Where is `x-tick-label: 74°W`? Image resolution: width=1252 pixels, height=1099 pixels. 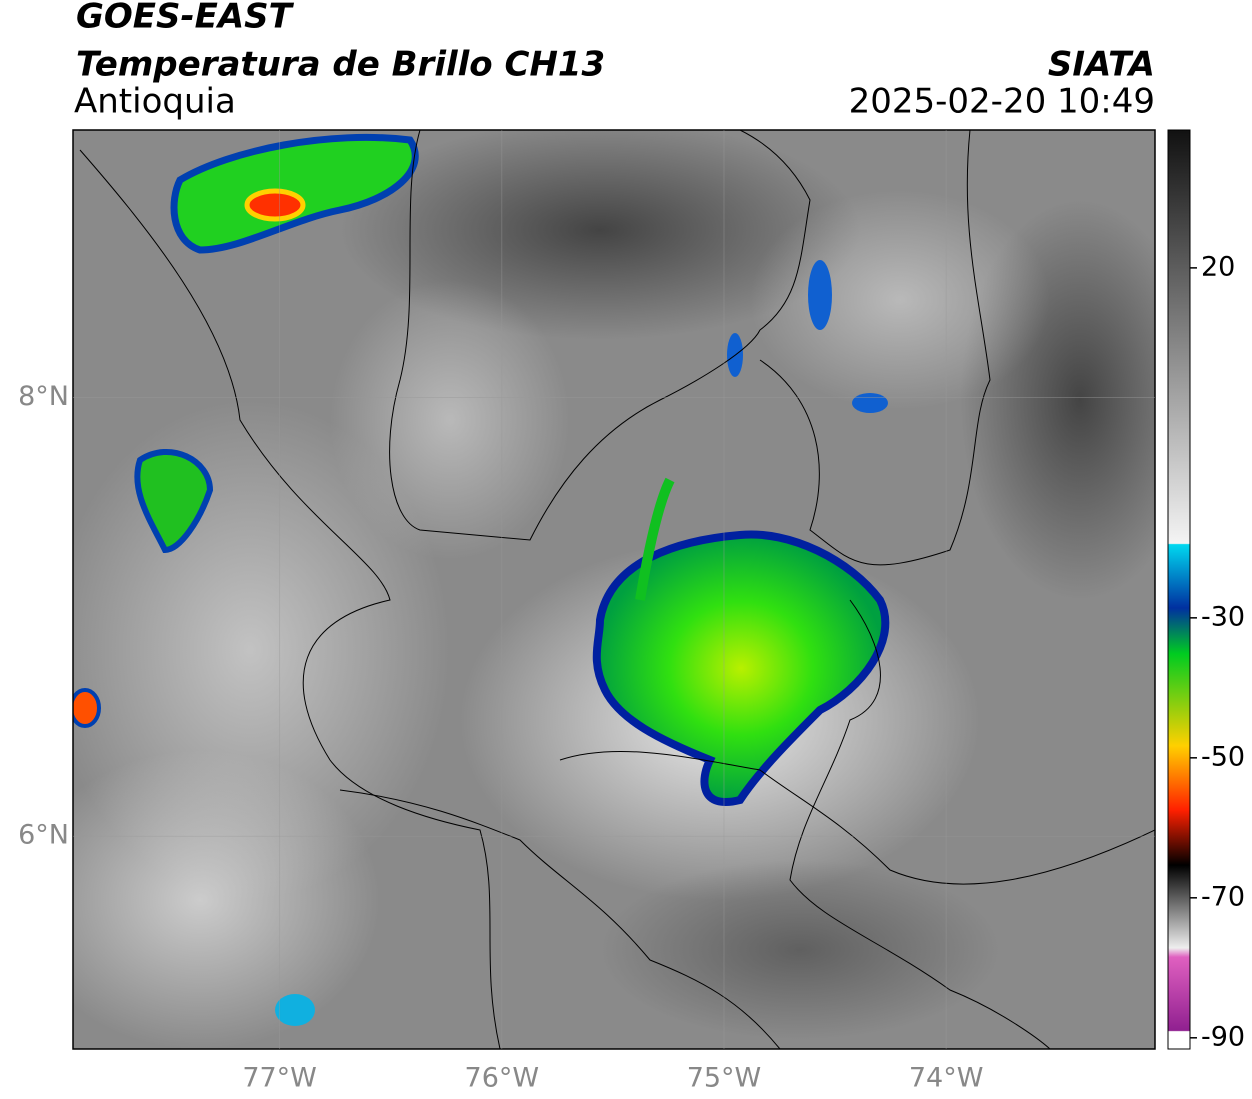
x-tick-label: 74°W is located at coordinates (946, 1078).